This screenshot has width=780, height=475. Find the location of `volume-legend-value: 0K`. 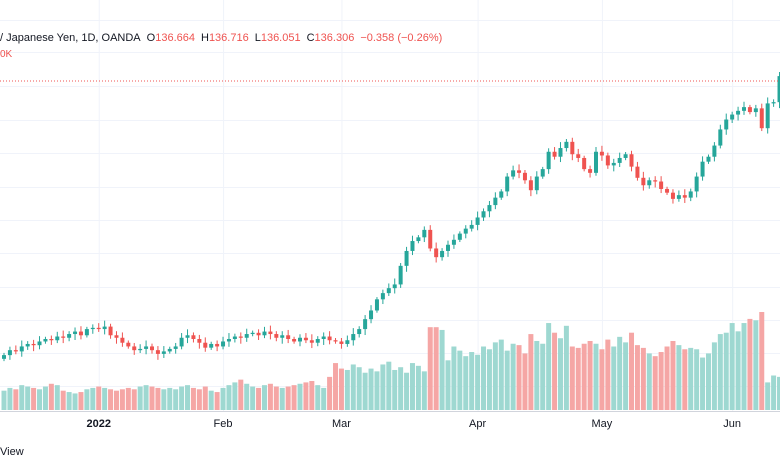

volume-legend-value: 0K is located at coordinates (6, 54).